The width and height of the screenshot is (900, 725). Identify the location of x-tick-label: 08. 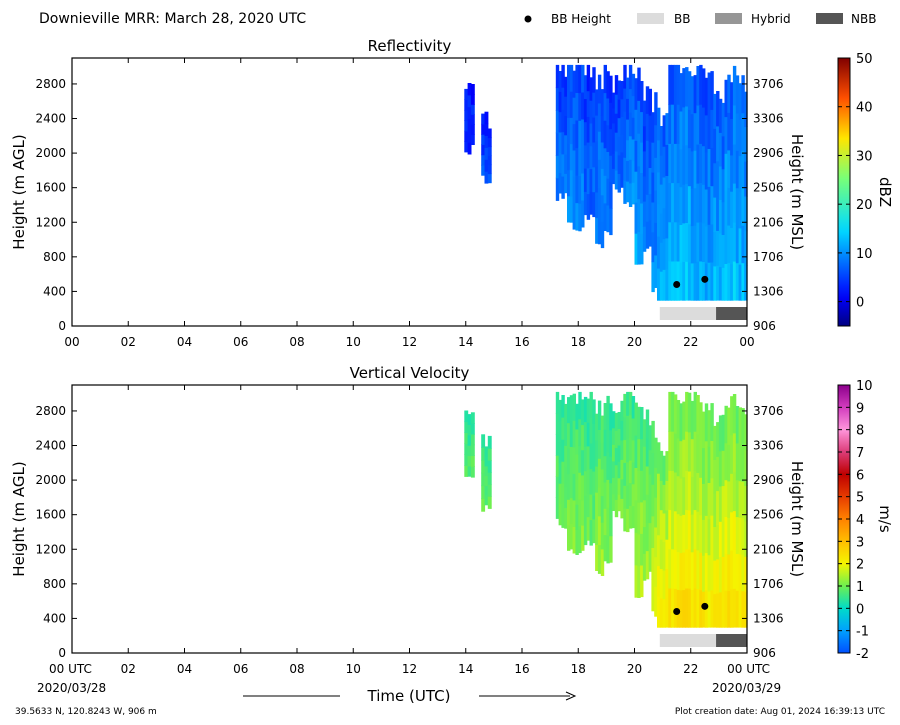
(296, 669).